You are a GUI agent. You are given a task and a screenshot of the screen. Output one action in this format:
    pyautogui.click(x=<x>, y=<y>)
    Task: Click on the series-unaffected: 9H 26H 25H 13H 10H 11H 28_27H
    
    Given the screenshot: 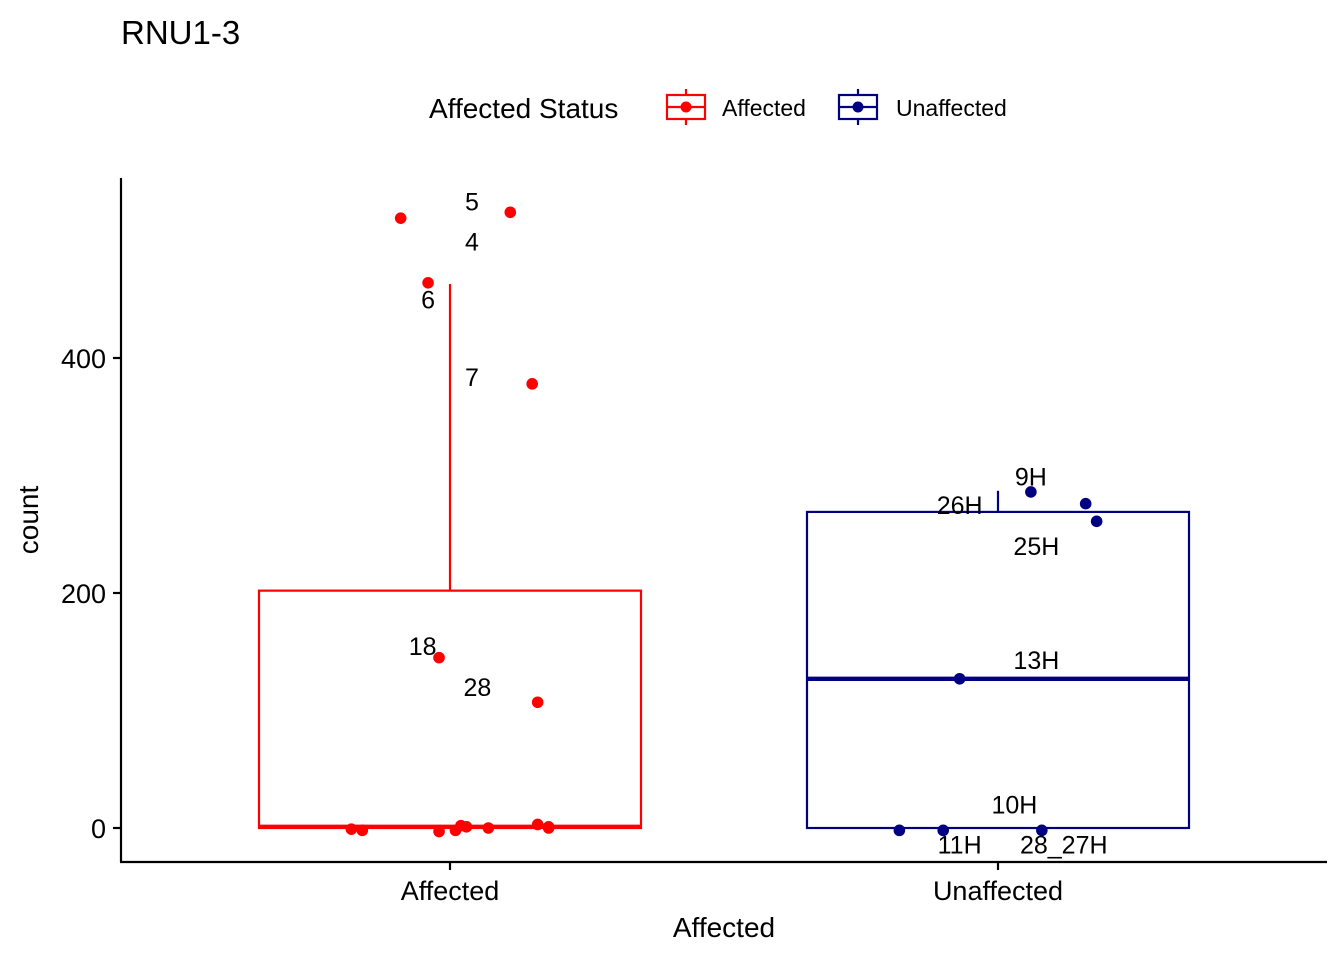 What is the action you would take?
    pyautogui.click(x=998, y=661)
    